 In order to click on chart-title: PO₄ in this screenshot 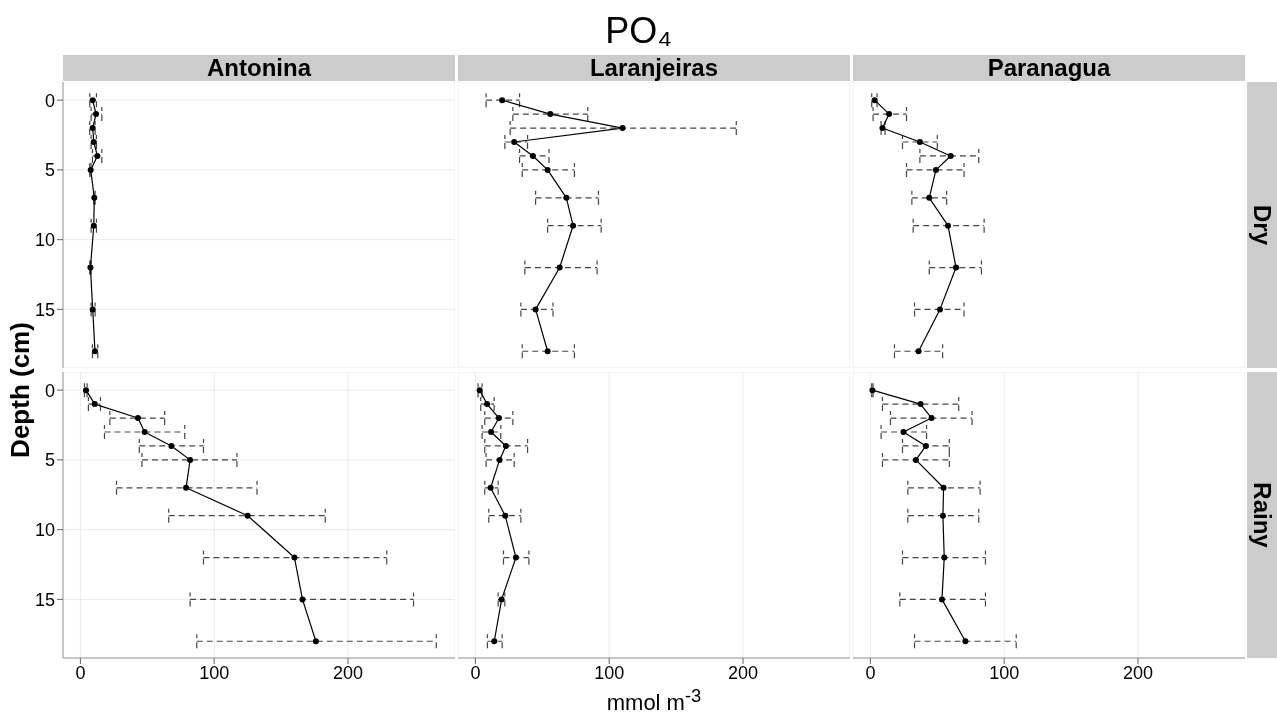, I will do `click(638, 31)`.